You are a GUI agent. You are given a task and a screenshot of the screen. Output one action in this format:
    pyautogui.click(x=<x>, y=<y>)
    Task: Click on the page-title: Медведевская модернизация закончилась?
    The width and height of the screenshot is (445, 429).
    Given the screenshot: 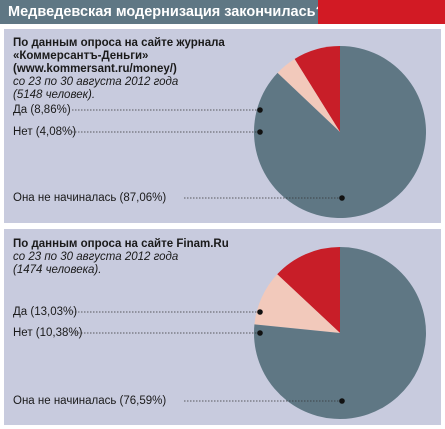 What is the action you would take?
    pyautogui.click(x=167, y=12)
    